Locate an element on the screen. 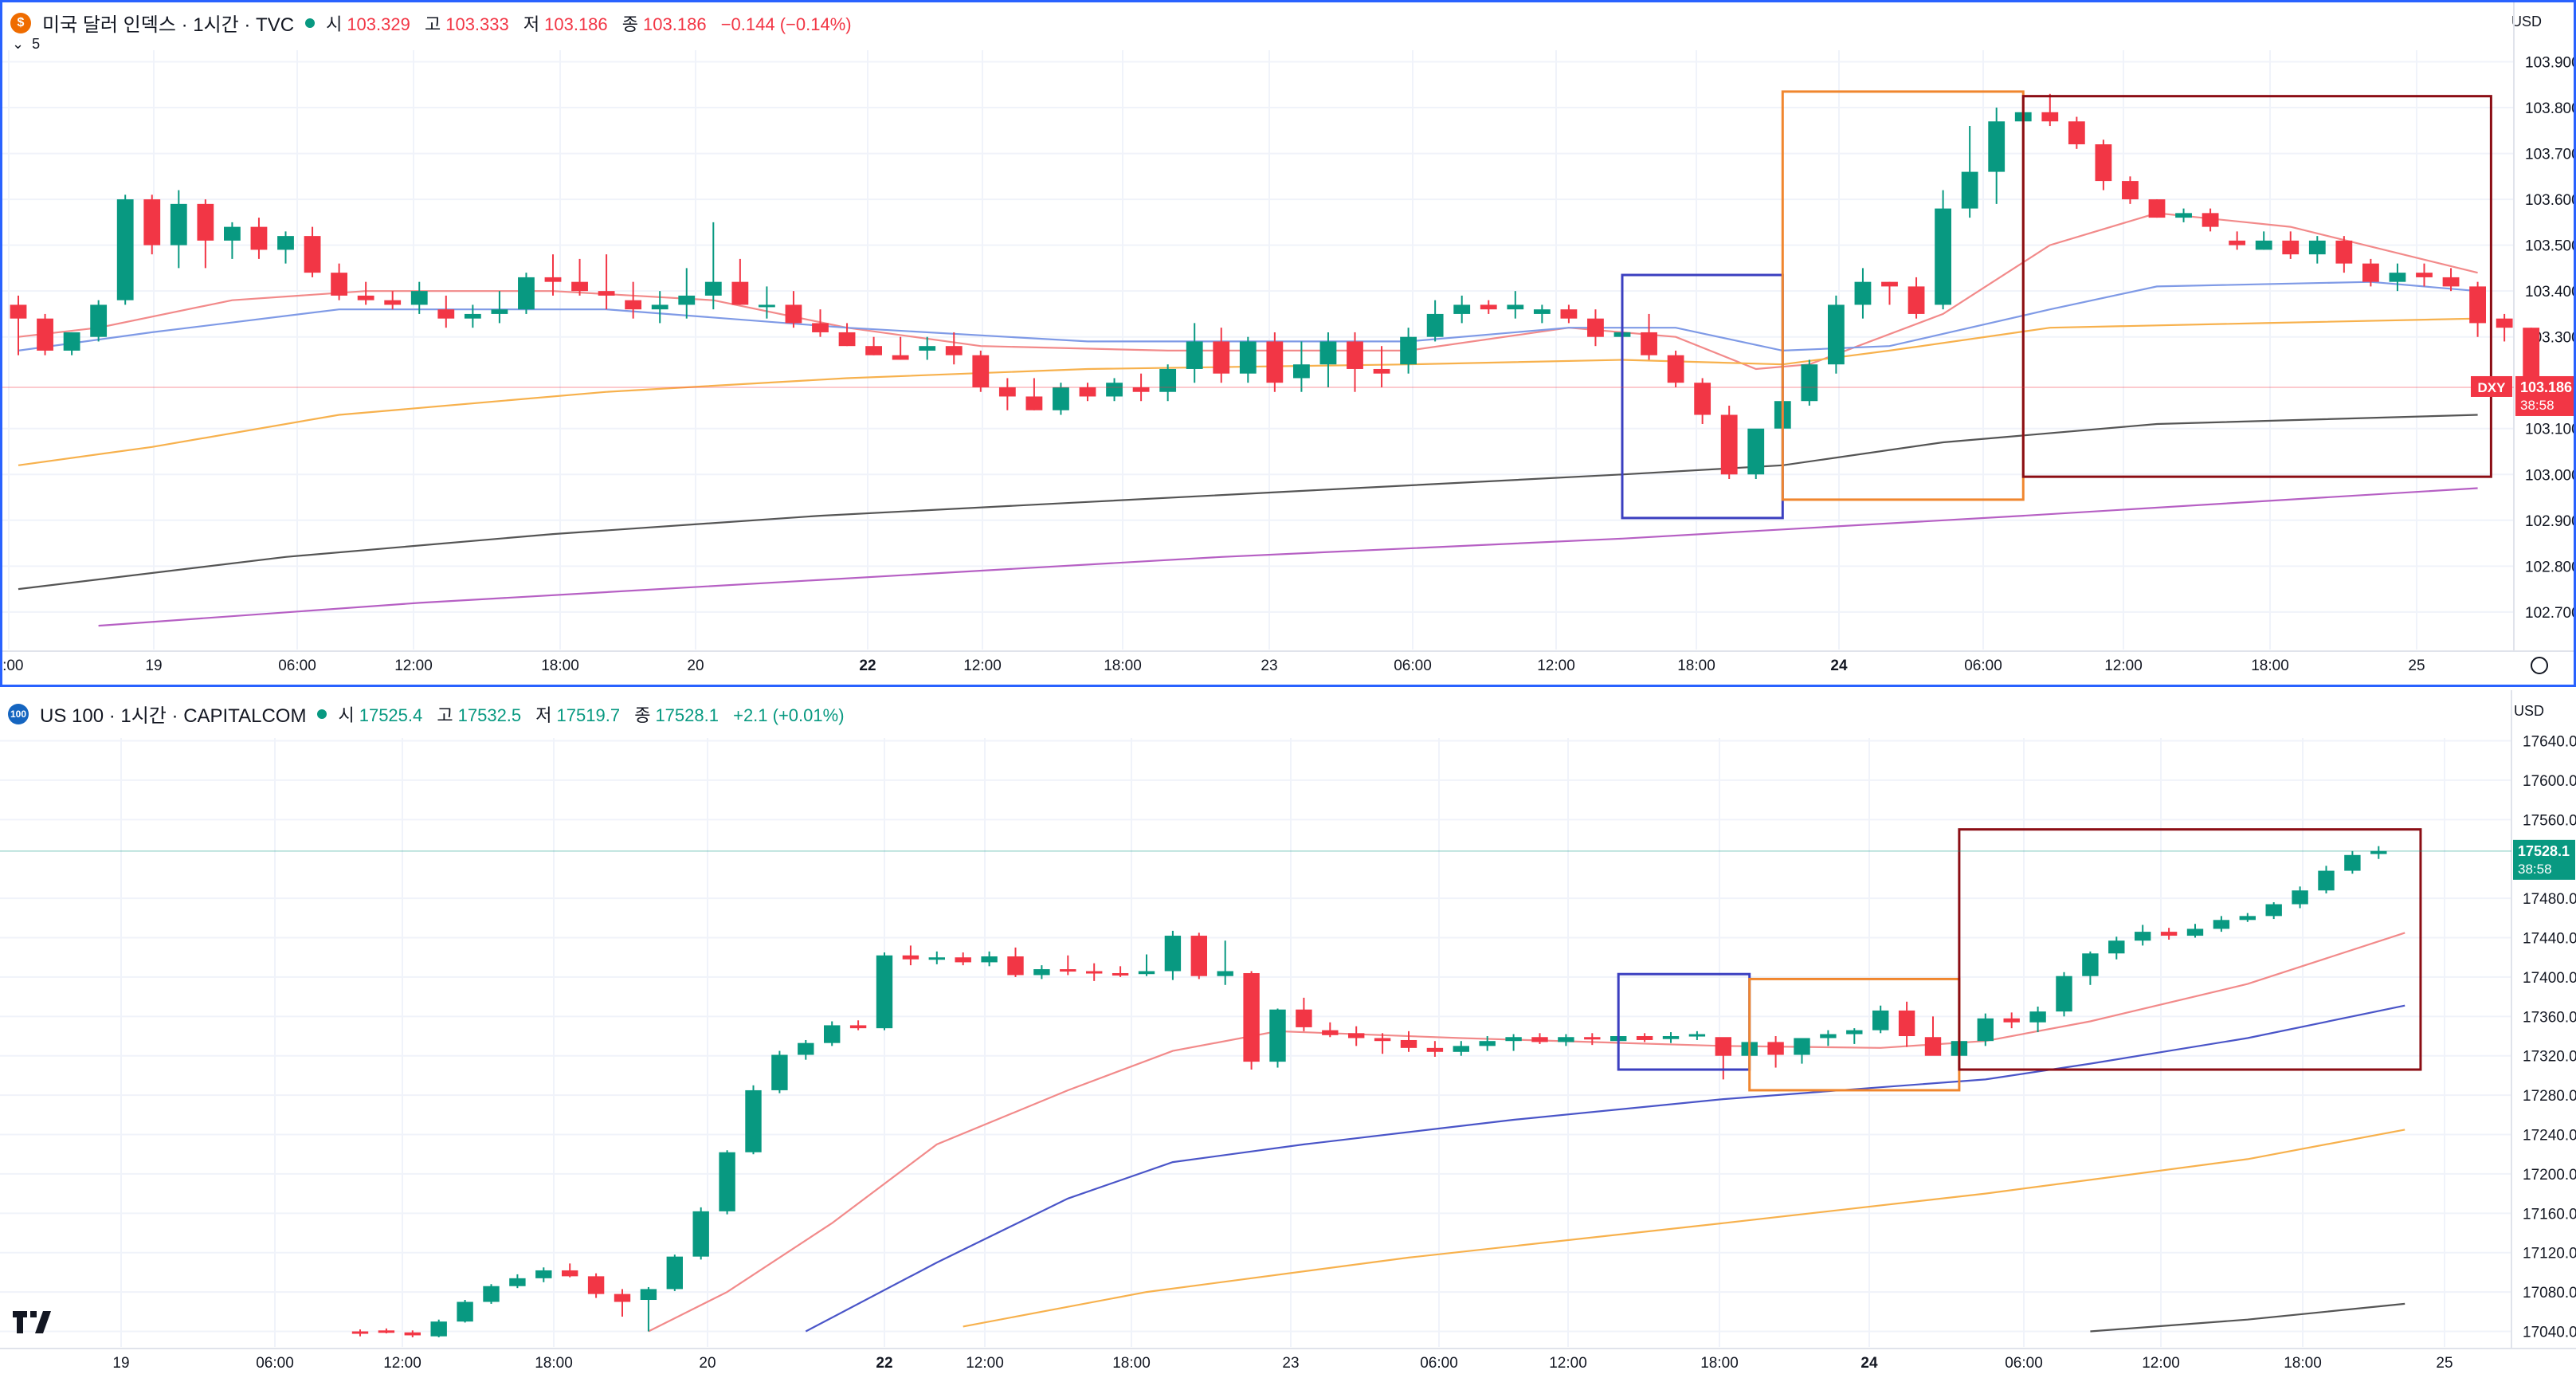 The height and width of the screenshot is (1378, 2576). dxy-title: 미국 달러 인덱스 · 1시간 · TVC is located at coordinates (168, 25).